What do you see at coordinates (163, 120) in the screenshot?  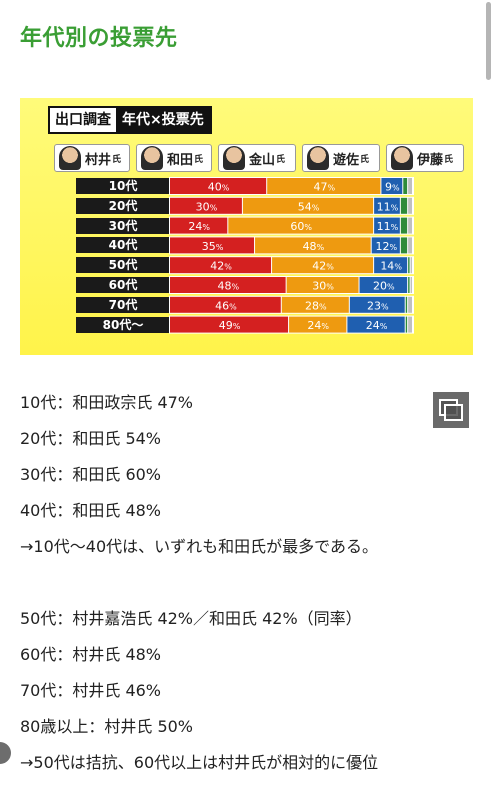 I see `chart-title: 年代×投票先` at bounding box center [163, 120].